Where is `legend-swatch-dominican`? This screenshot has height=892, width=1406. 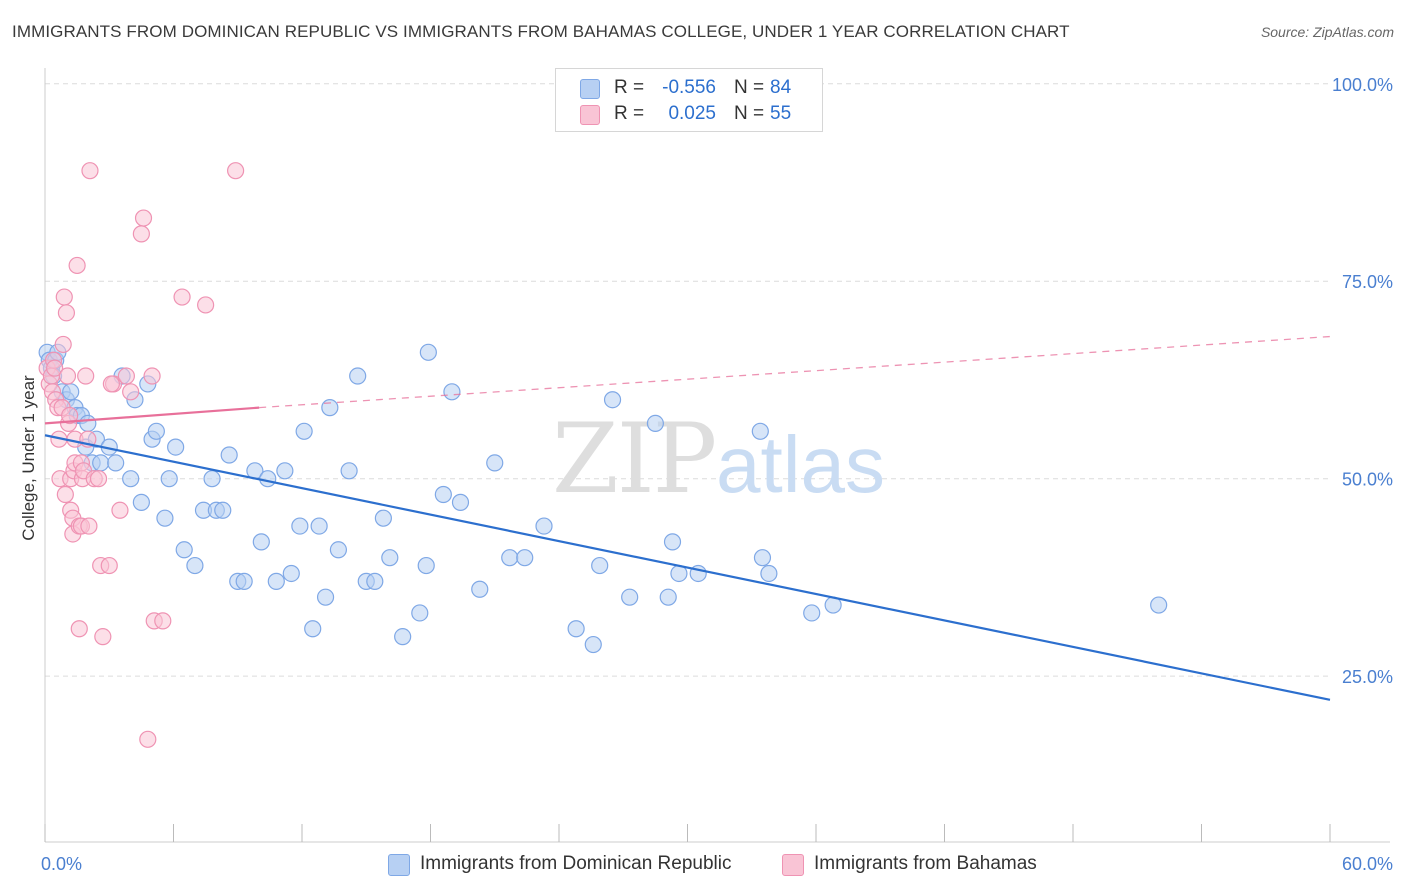 legend-swatch-dominican is located at coordinates (590, 89).